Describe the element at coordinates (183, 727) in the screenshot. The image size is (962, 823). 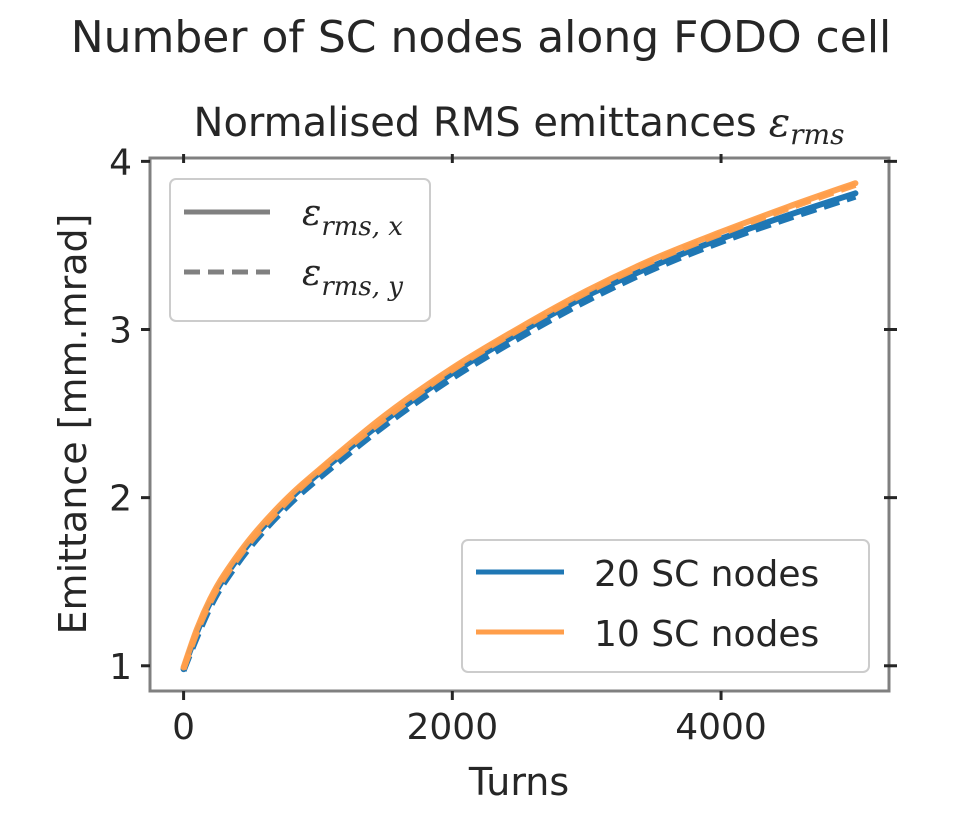
I see `x-tick-label: 0` at that location.